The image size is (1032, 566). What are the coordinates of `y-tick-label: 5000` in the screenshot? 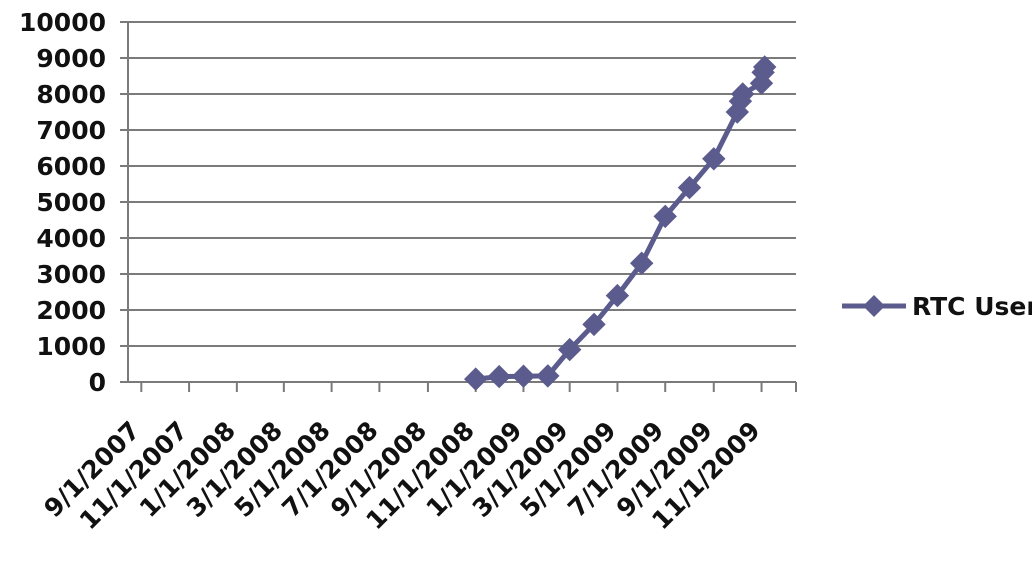 It's located at (71, 202).